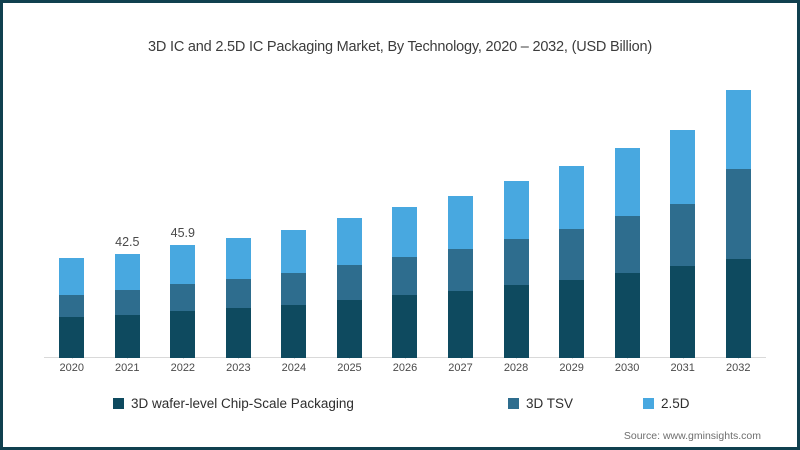  I want to click on bar-value-label: 42.5, so click(127, 241).